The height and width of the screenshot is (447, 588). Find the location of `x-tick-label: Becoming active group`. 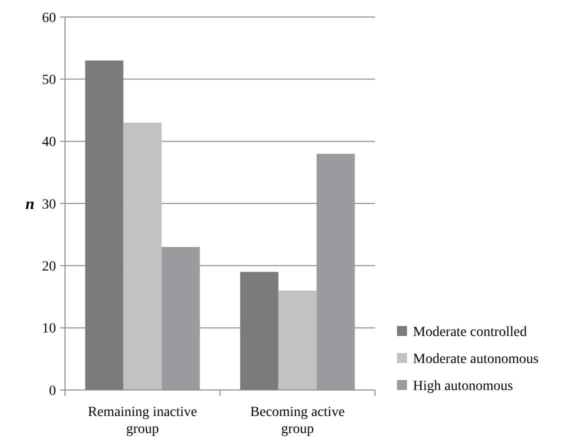

x-tick-label: Becoming active group is located at coordinates (297, 421).